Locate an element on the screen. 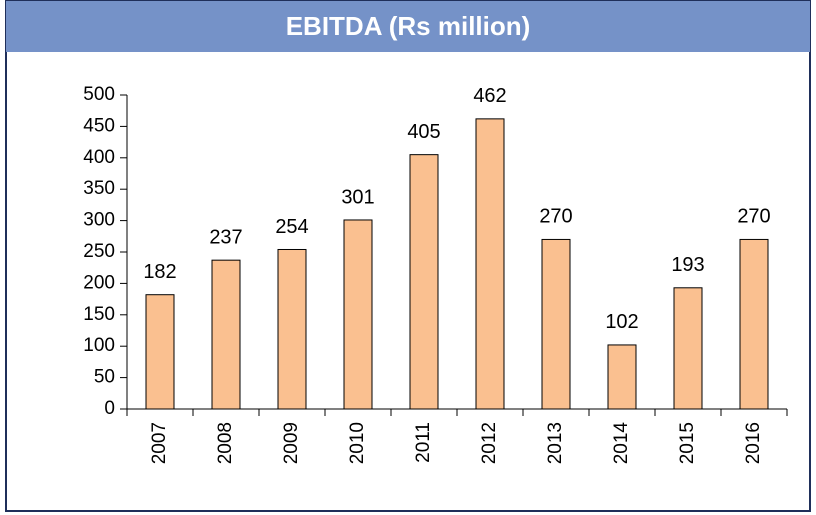 The image size is (816, 515). y-tick-label: 400 is located at coordinates (99, 157).